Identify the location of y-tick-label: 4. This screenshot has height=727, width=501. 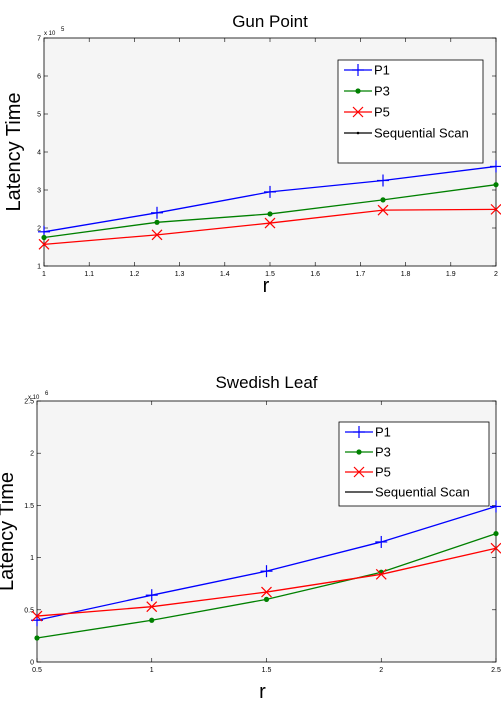
(39, 153).